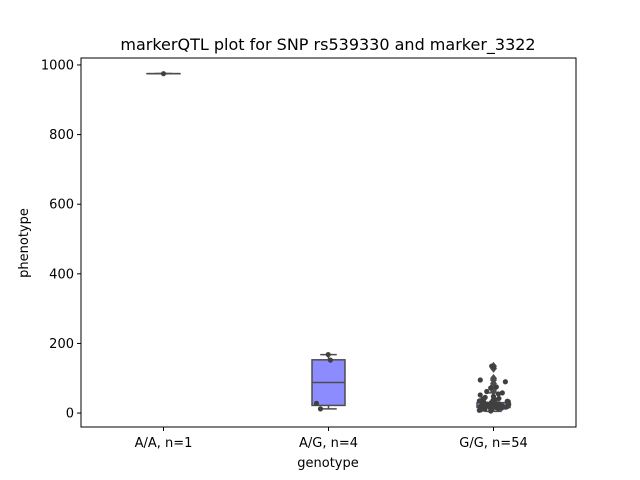 Image resolution: width=640 pixels, height=480 pixels. Describe the element at coordinates (57, 65) in the screenshot. I see `y-tick-label: 1000` at that location.